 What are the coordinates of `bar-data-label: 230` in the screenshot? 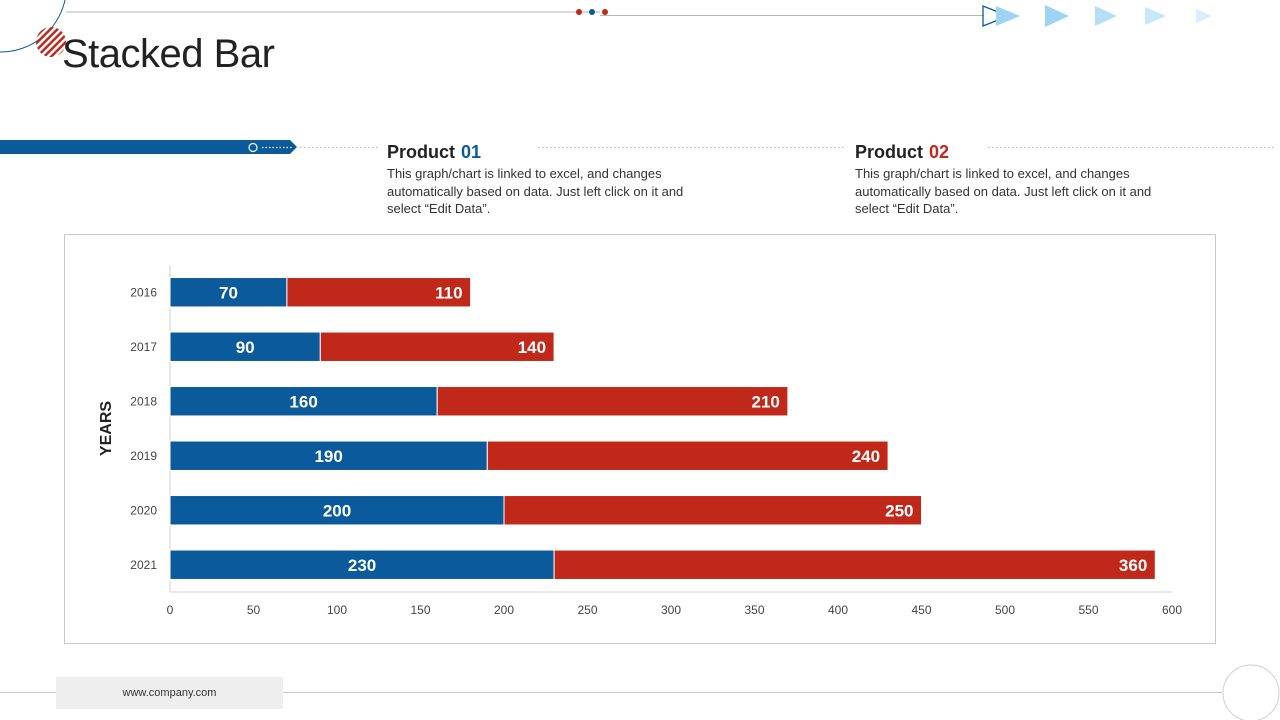 It's located at (362, 565).